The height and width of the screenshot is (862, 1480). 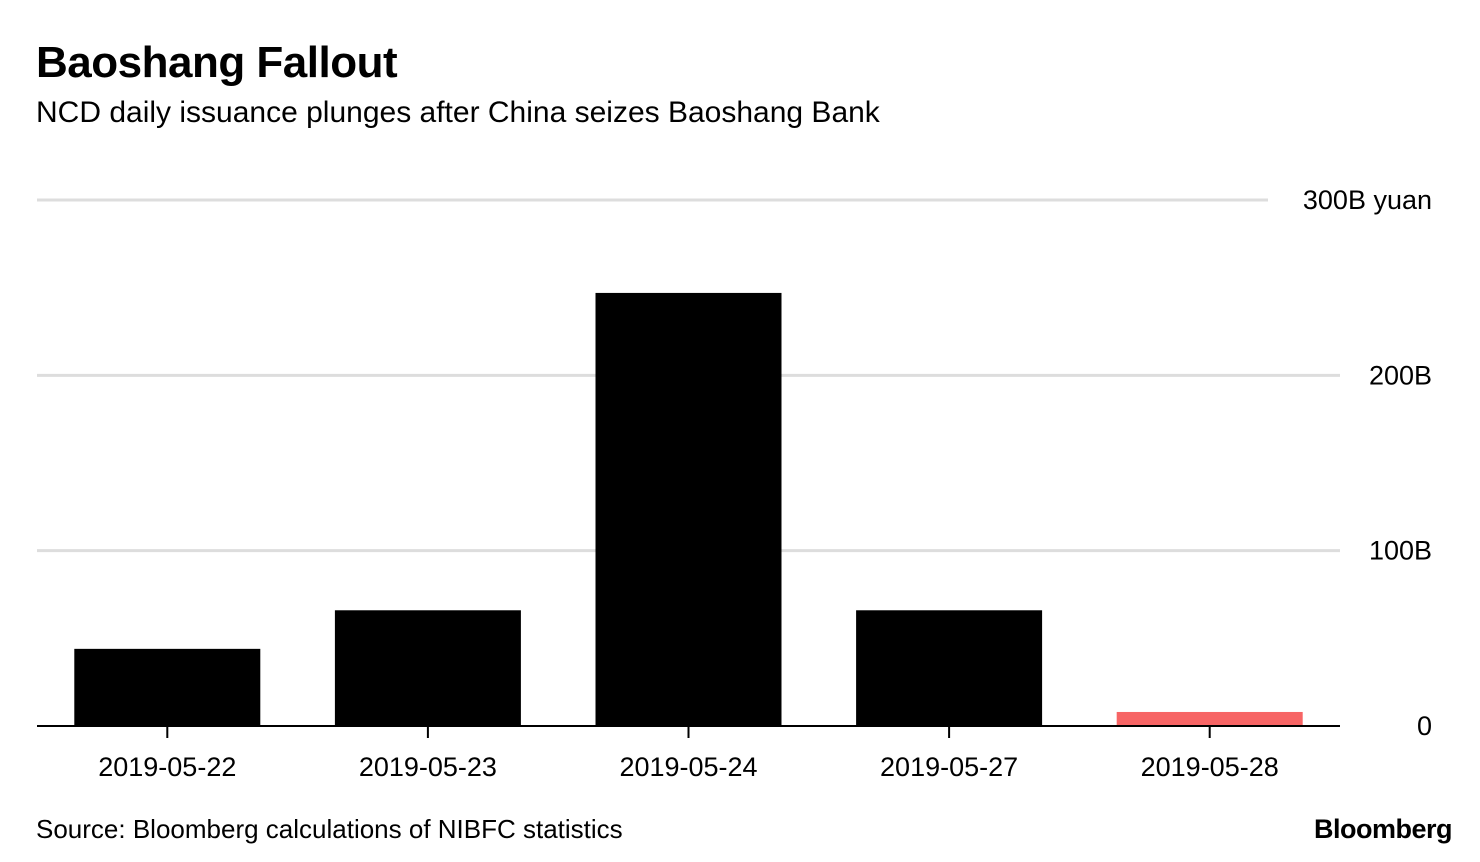 I want to click on y-tick-label: 100B, so click(x=1400, y=551).